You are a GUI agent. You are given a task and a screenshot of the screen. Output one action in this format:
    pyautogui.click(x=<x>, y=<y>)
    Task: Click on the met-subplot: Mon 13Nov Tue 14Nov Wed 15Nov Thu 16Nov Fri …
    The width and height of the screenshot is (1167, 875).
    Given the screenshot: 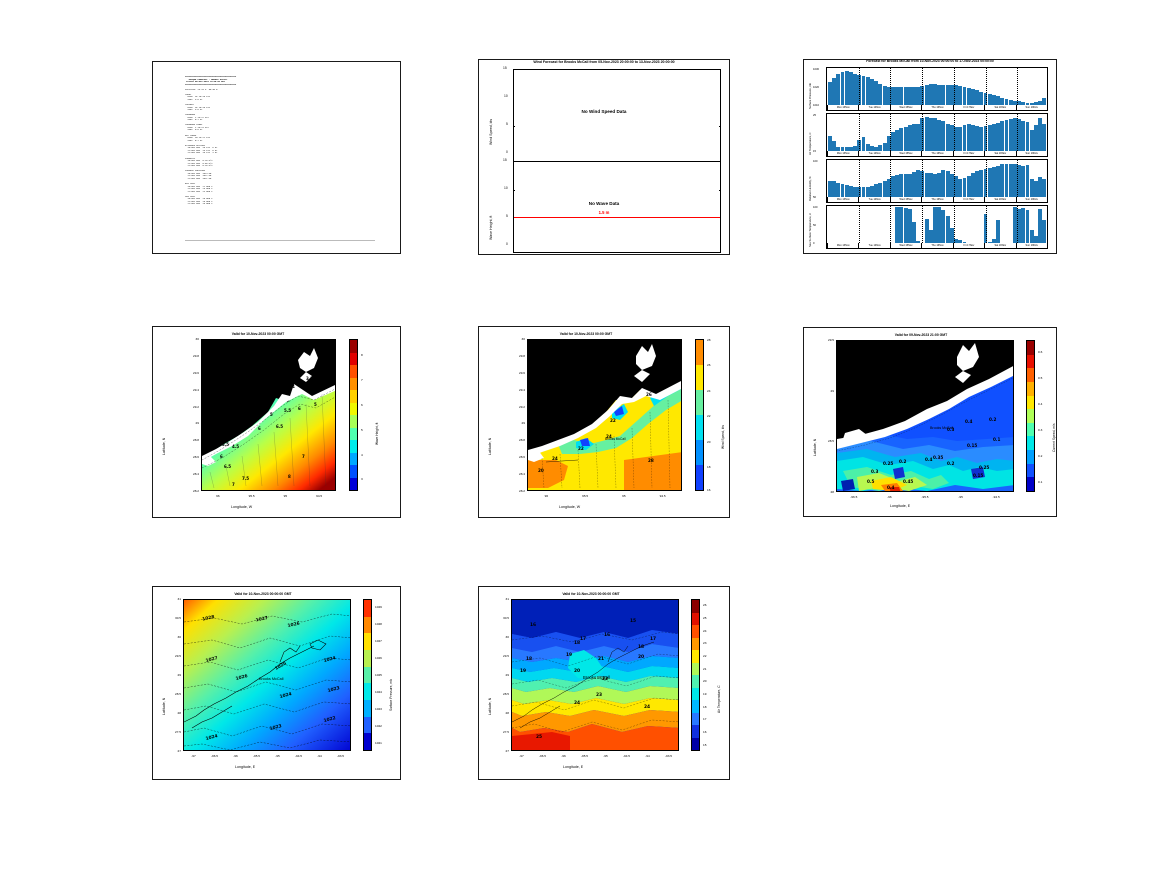 What is the action you would take?
    pyautogui.click(x=937, y=135)
    